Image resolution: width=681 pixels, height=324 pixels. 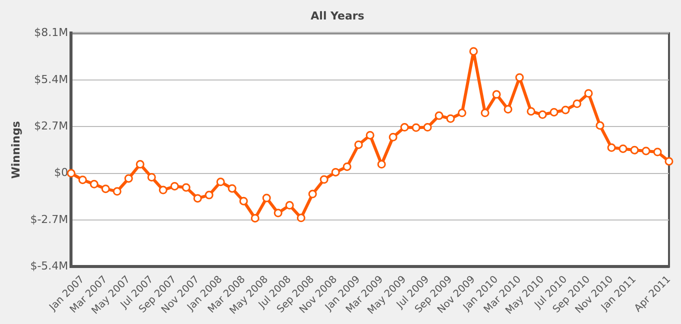 What do you see at coordinates (61, 173) in the screenshot?
I see `y-tick-label: $0` at bounding box center [61, 173].